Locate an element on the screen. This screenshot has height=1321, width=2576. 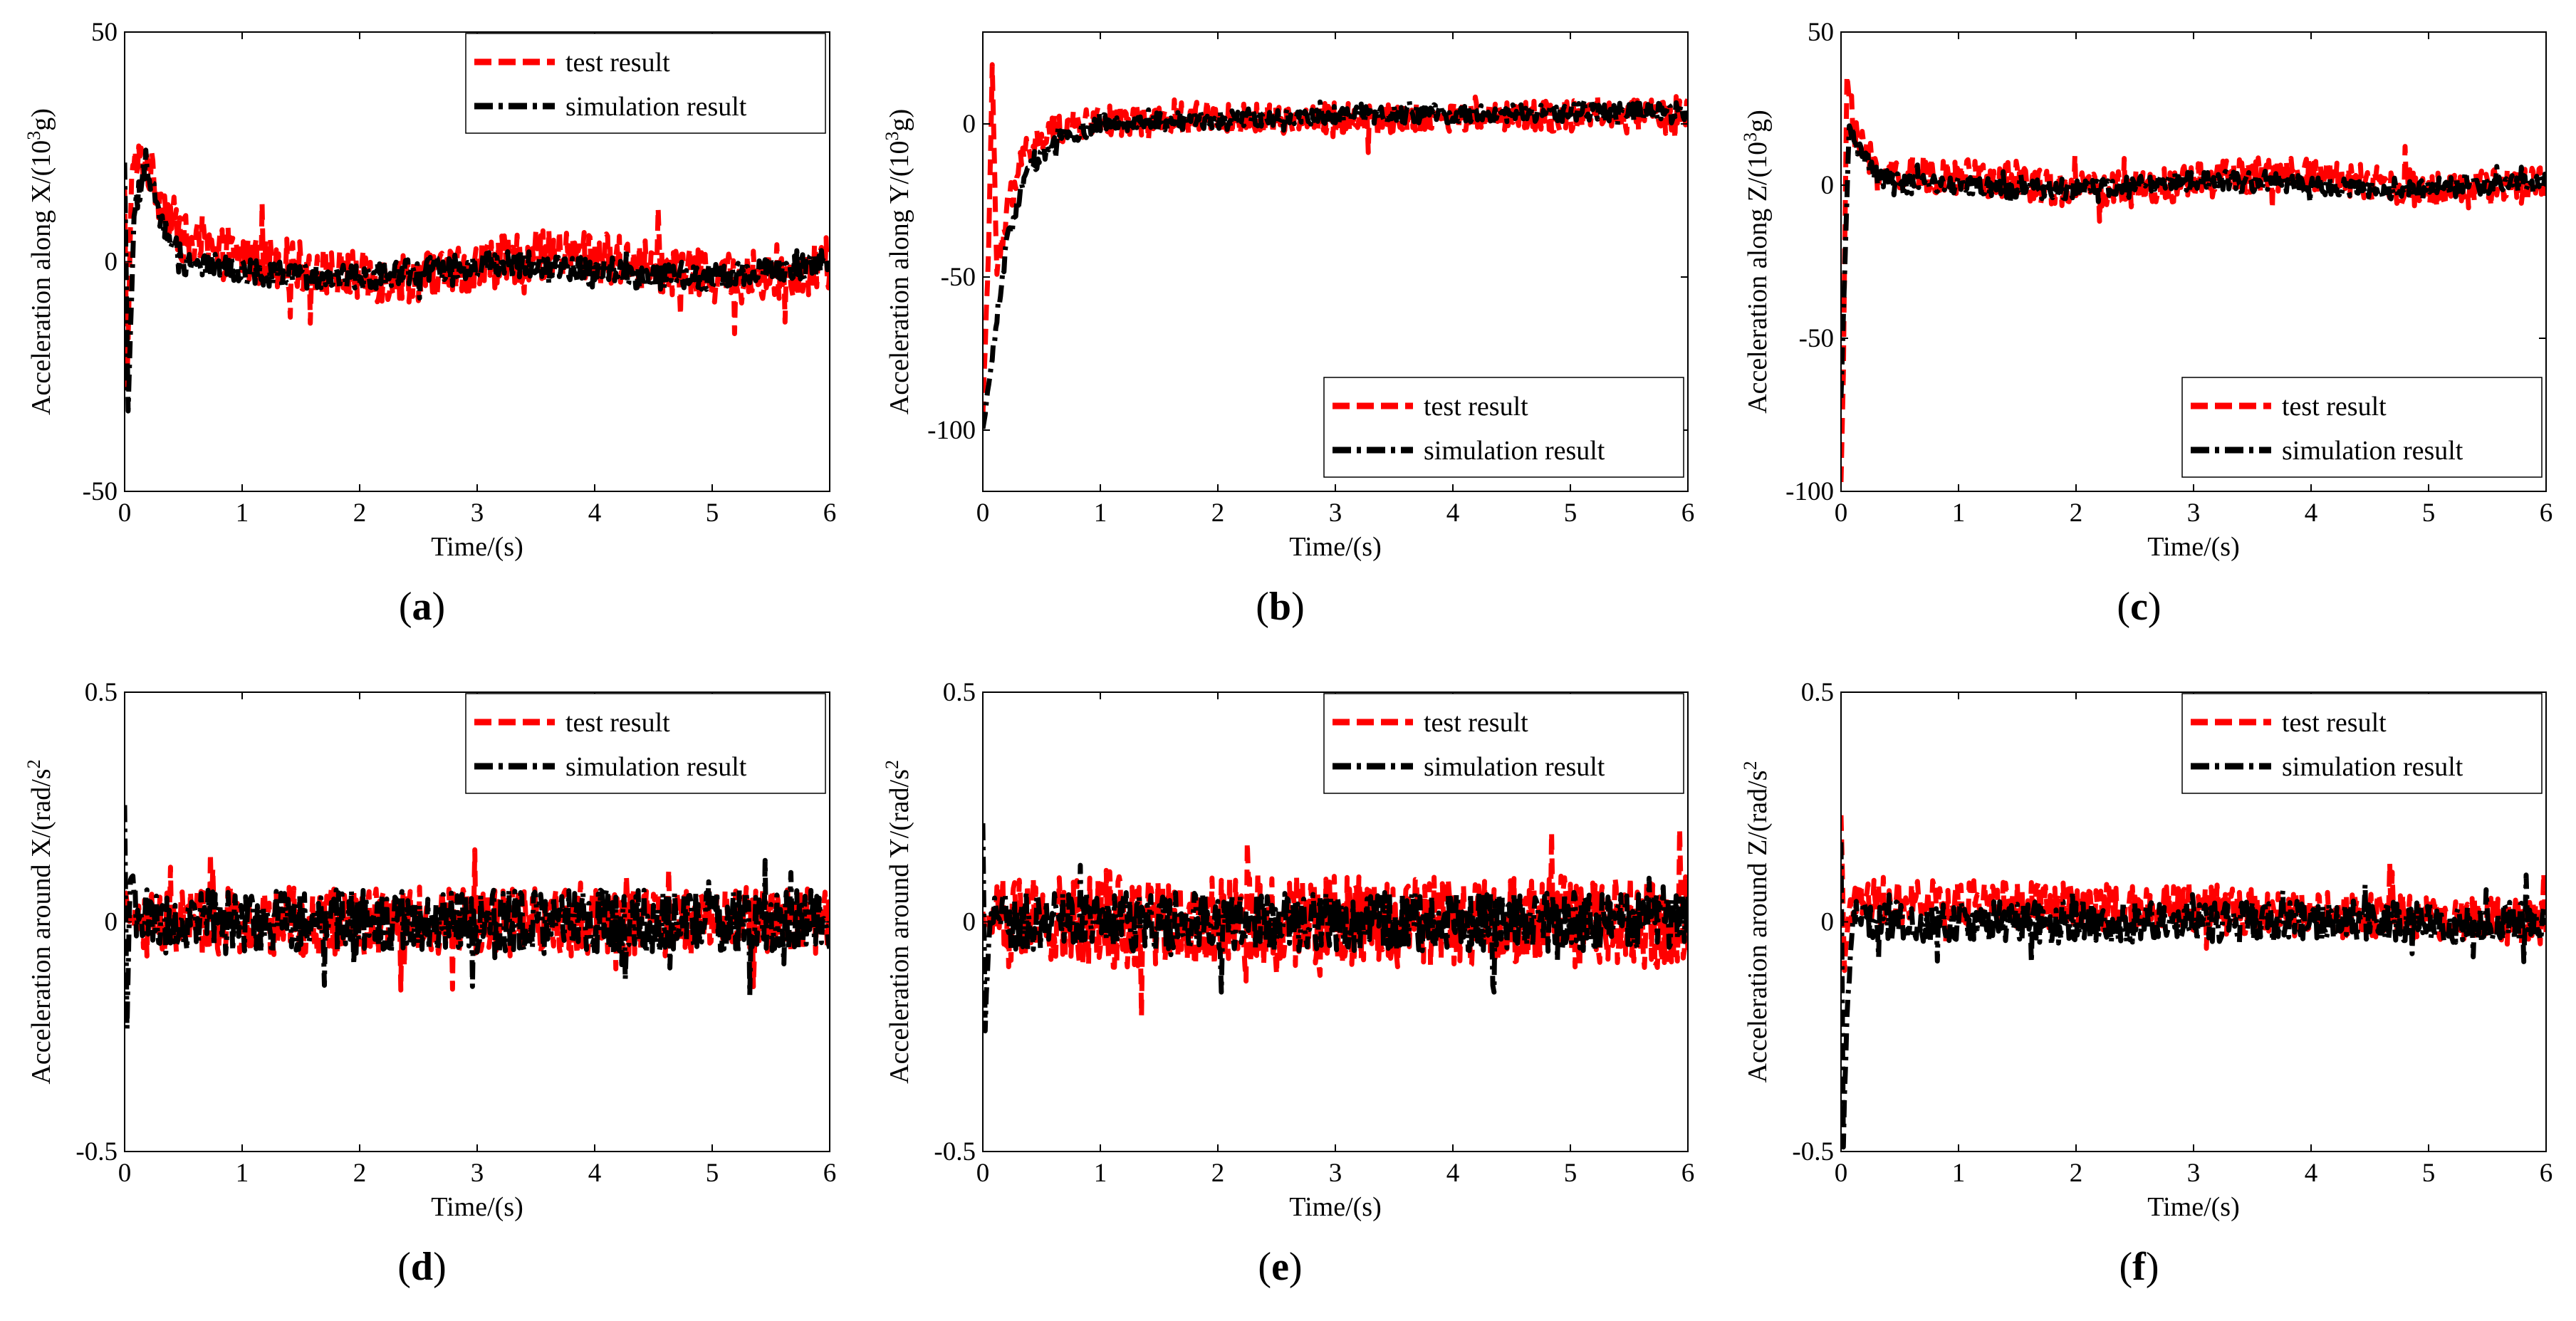
panel-caption: (e) is located at coordinates (1280, 1267).